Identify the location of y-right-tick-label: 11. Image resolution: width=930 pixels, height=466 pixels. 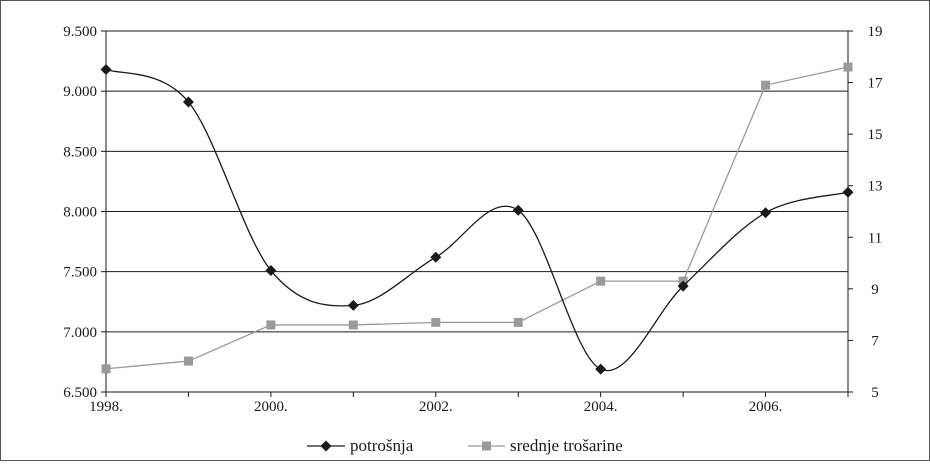
(875, 238).